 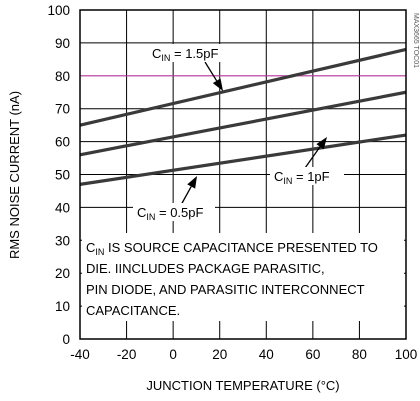 I want to click on note-line-3: PIN DIODE, AND PARASITIC INTERCONNECT, so click(x=225, y=289).